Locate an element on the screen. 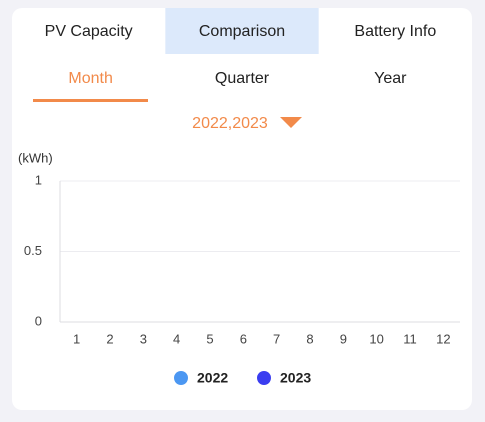 Image resolution: width=485 pixels, height=422 pixels. year-selector: 2022,2023 is located at coordinates (230, 123).